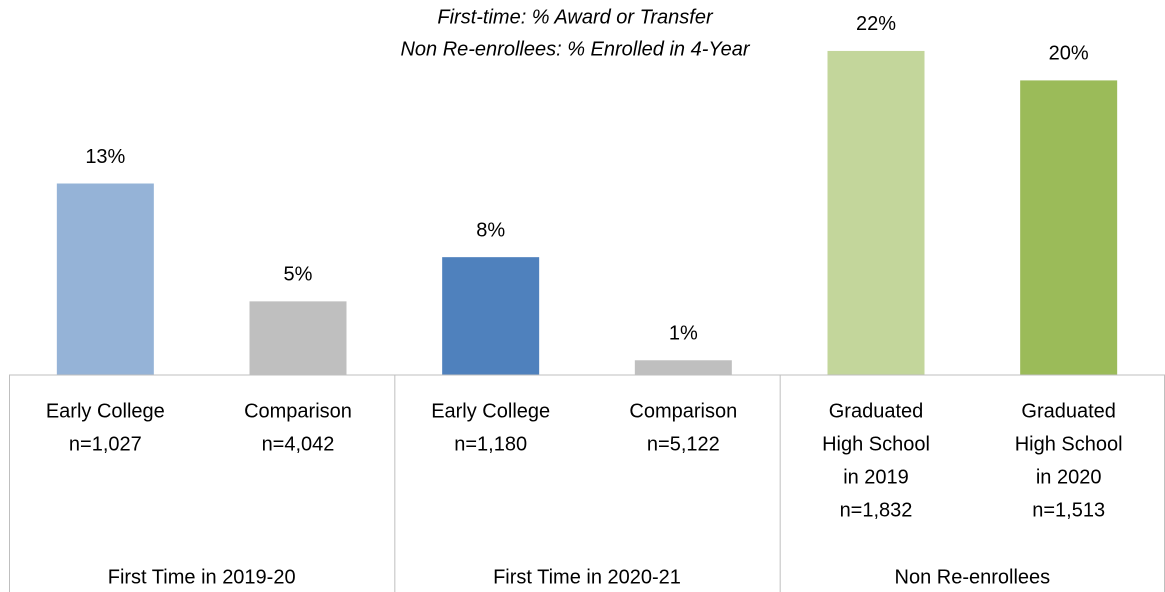  I want to click on annotation: Non Re-enrollees: % Enrolled in 4-Year, so click(575, 49).